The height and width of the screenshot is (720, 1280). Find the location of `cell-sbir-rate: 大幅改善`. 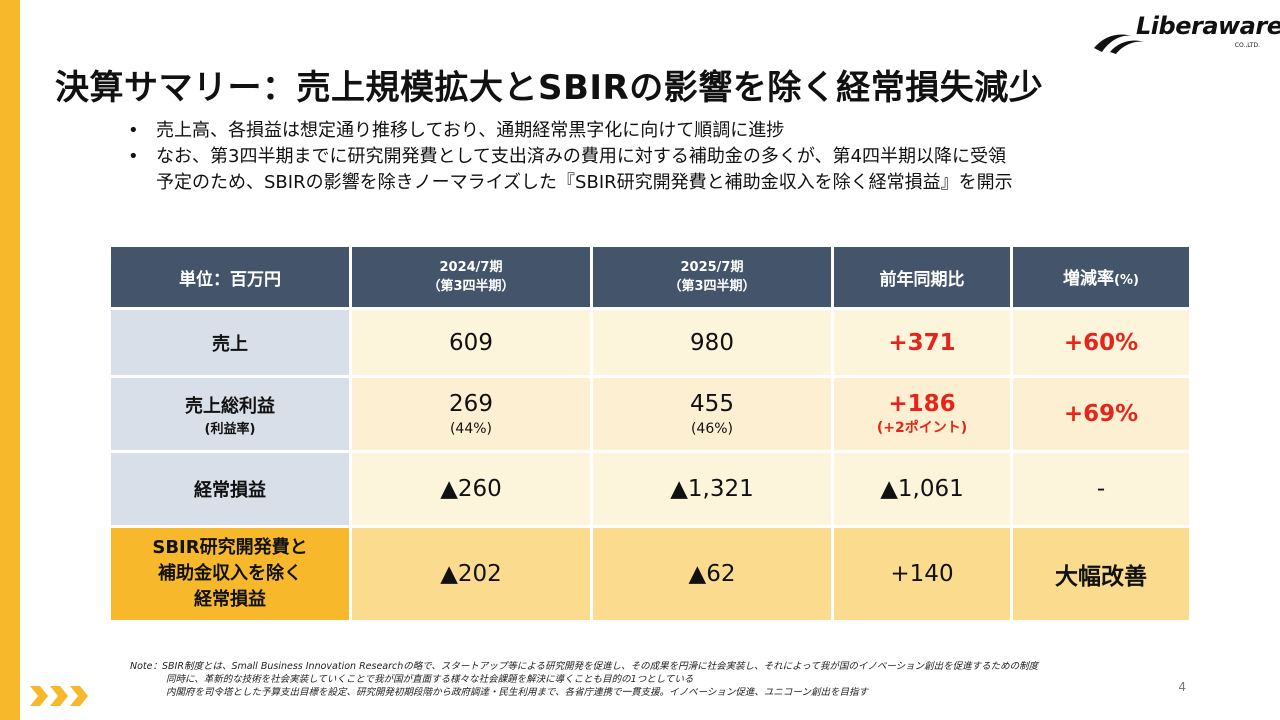

cell-sbir-rate: 大幅改善 is located at coordinates (1101, 574).